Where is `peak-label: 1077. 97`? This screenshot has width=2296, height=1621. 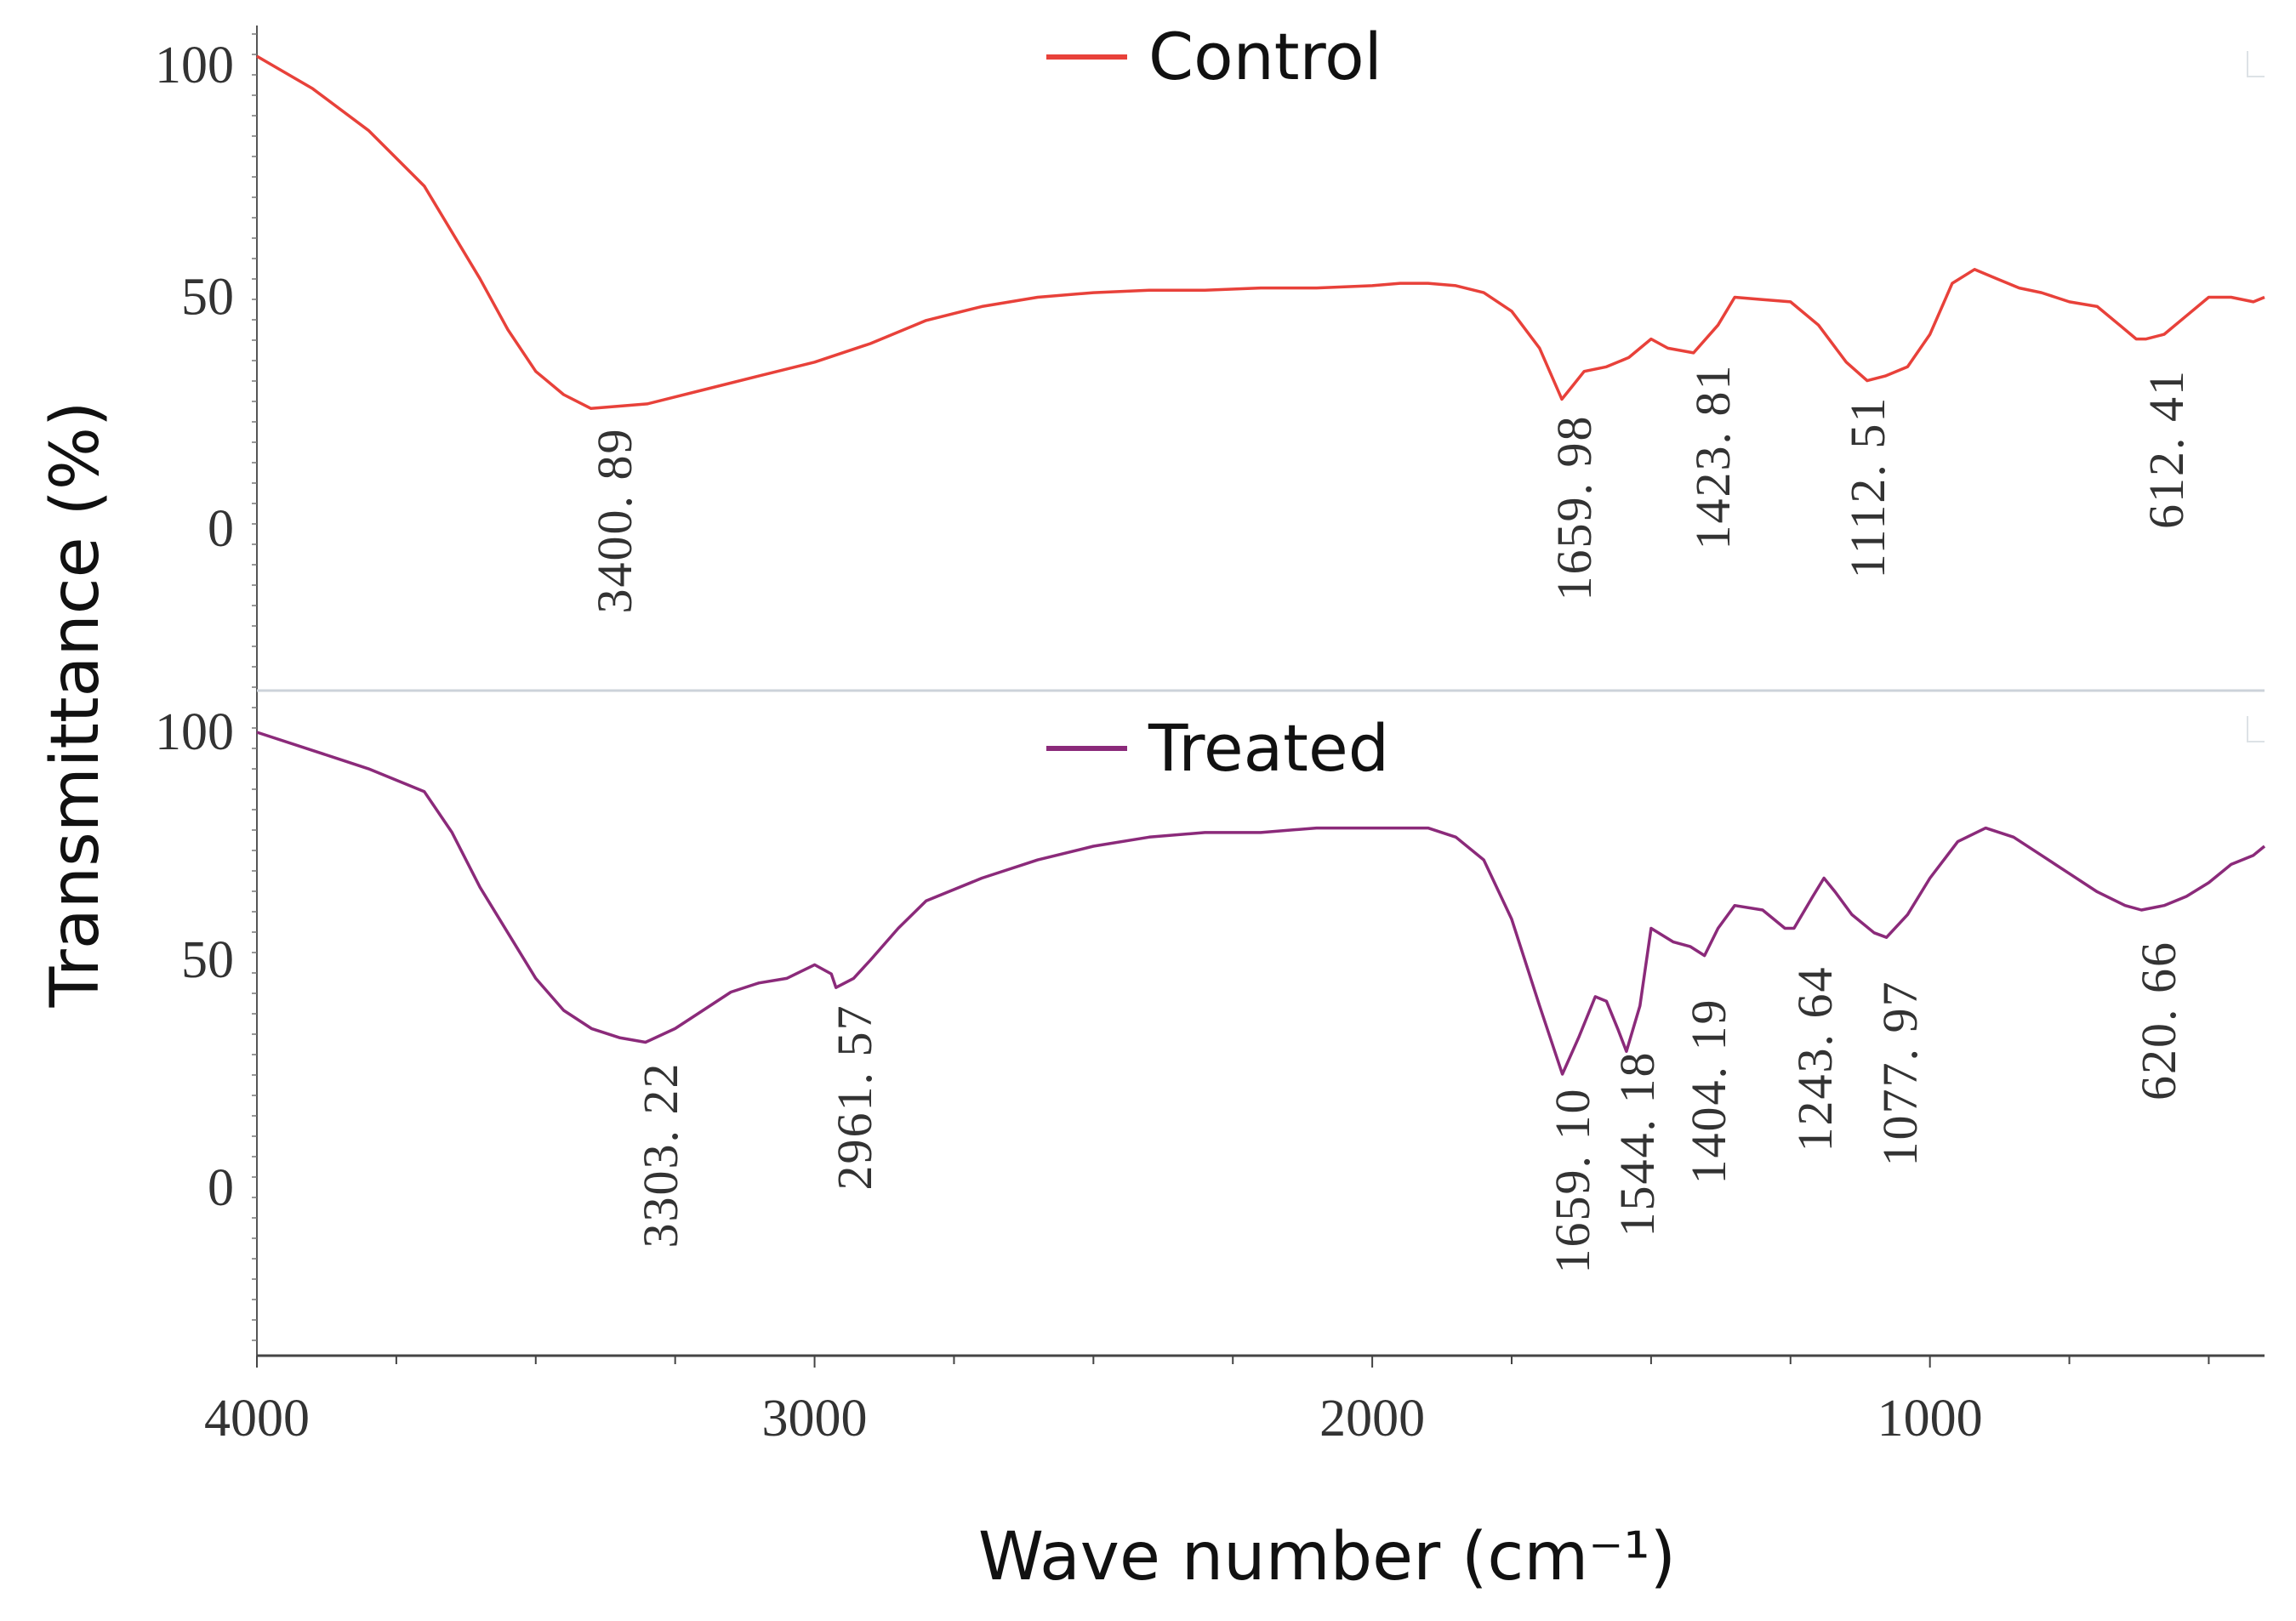
peak-label: 1077. 97 is located at coordinates (1900, 1074).